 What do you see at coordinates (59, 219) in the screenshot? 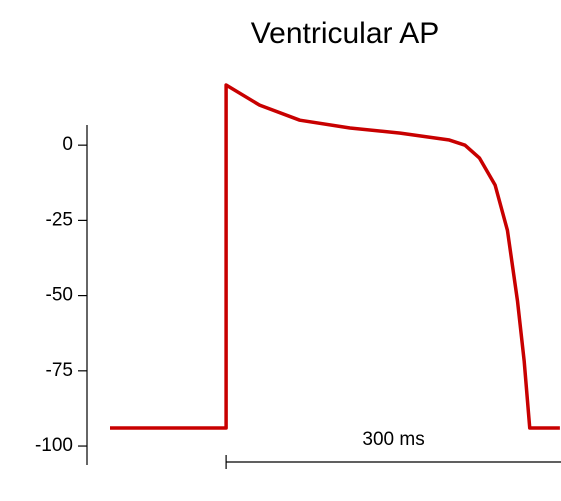
I see `y-tick-label: -25` at bounding box center [59, 219].